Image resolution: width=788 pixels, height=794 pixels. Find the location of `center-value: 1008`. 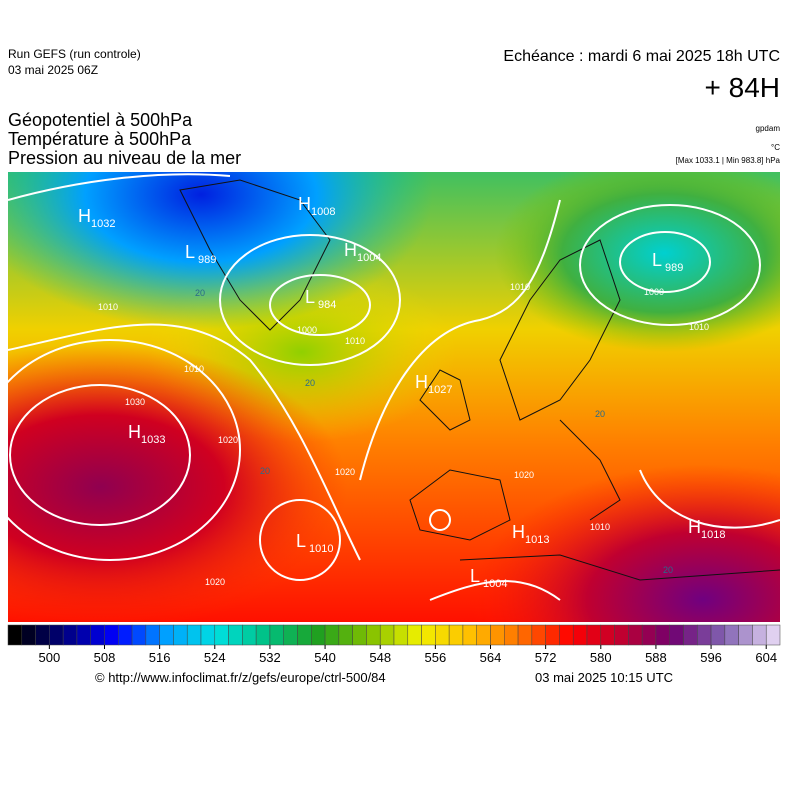

center-value: 1008 is located at coordinates (323, 212).